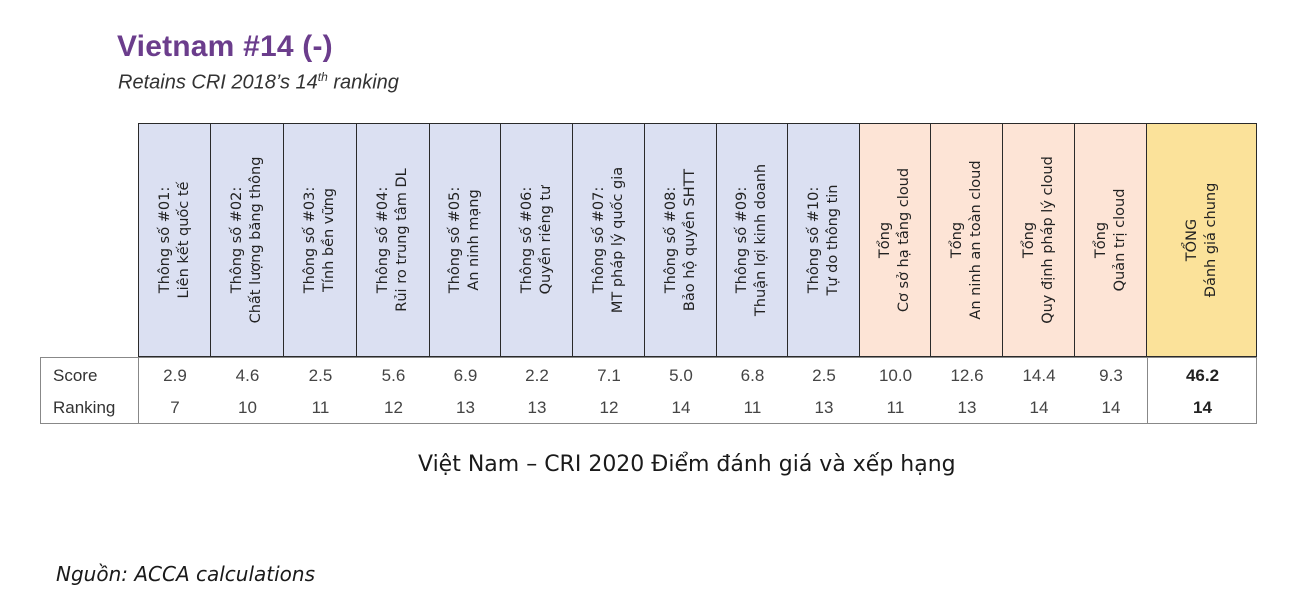  I want to click on score-value: 6.8, so click(752, 375).